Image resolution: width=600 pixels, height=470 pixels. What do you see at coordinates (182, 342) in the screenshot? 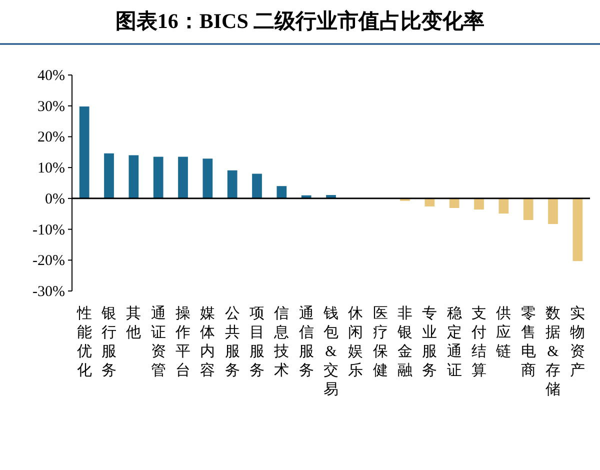
I see `x-tick-label: 操作平台` at bounding box center [182, 342].